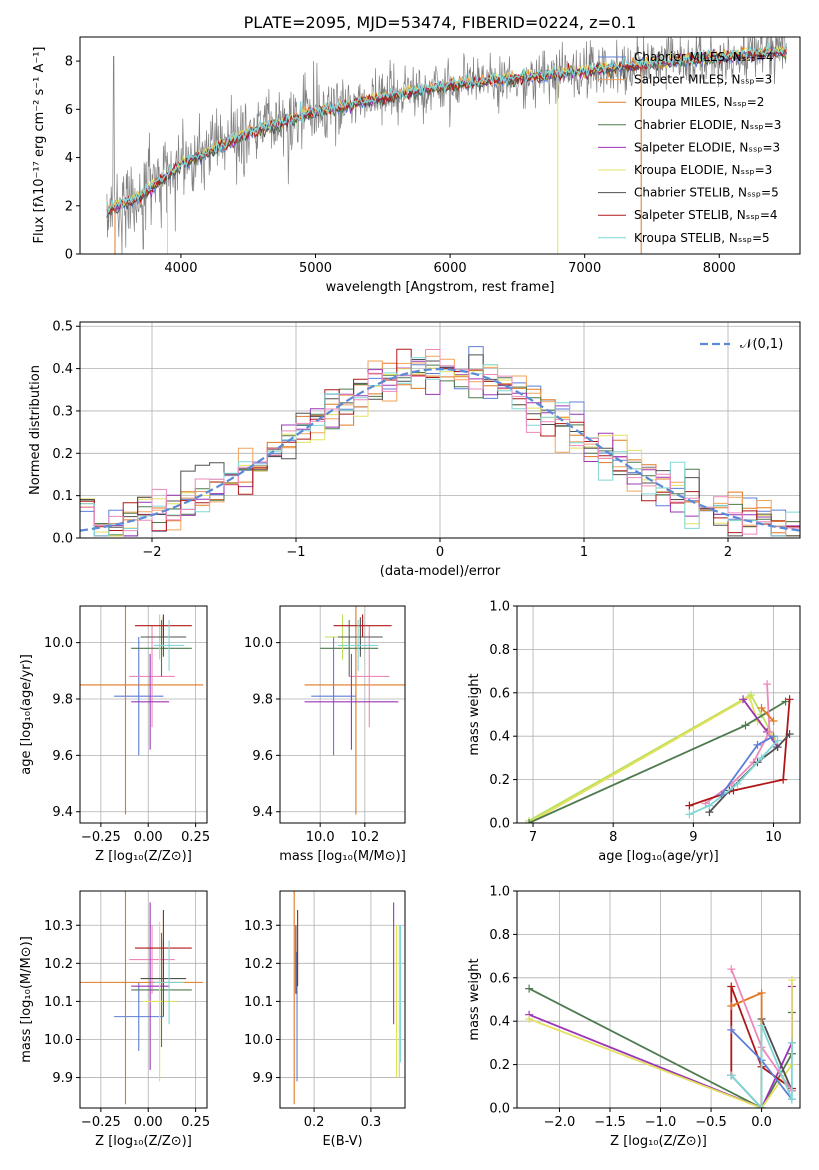 The width and height of the screenshot is (819, 1170). What do you see at coordinates (314, 1122) in the screenshot?
I see `x-tick-label: 0.2` at bounding box center [314, 1122].